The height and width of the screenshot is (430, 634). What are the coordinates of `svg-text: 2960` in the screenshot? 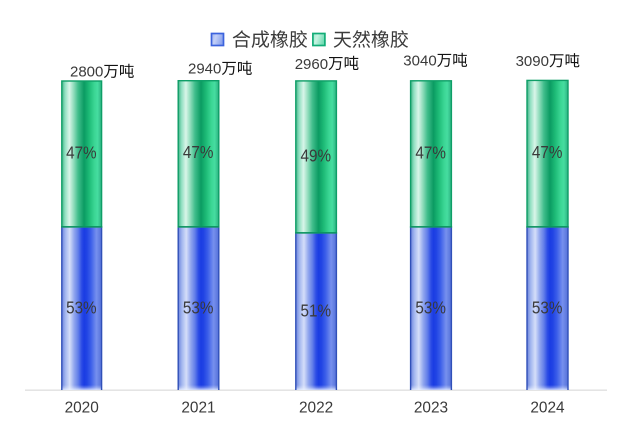 It's located at (311, 64).